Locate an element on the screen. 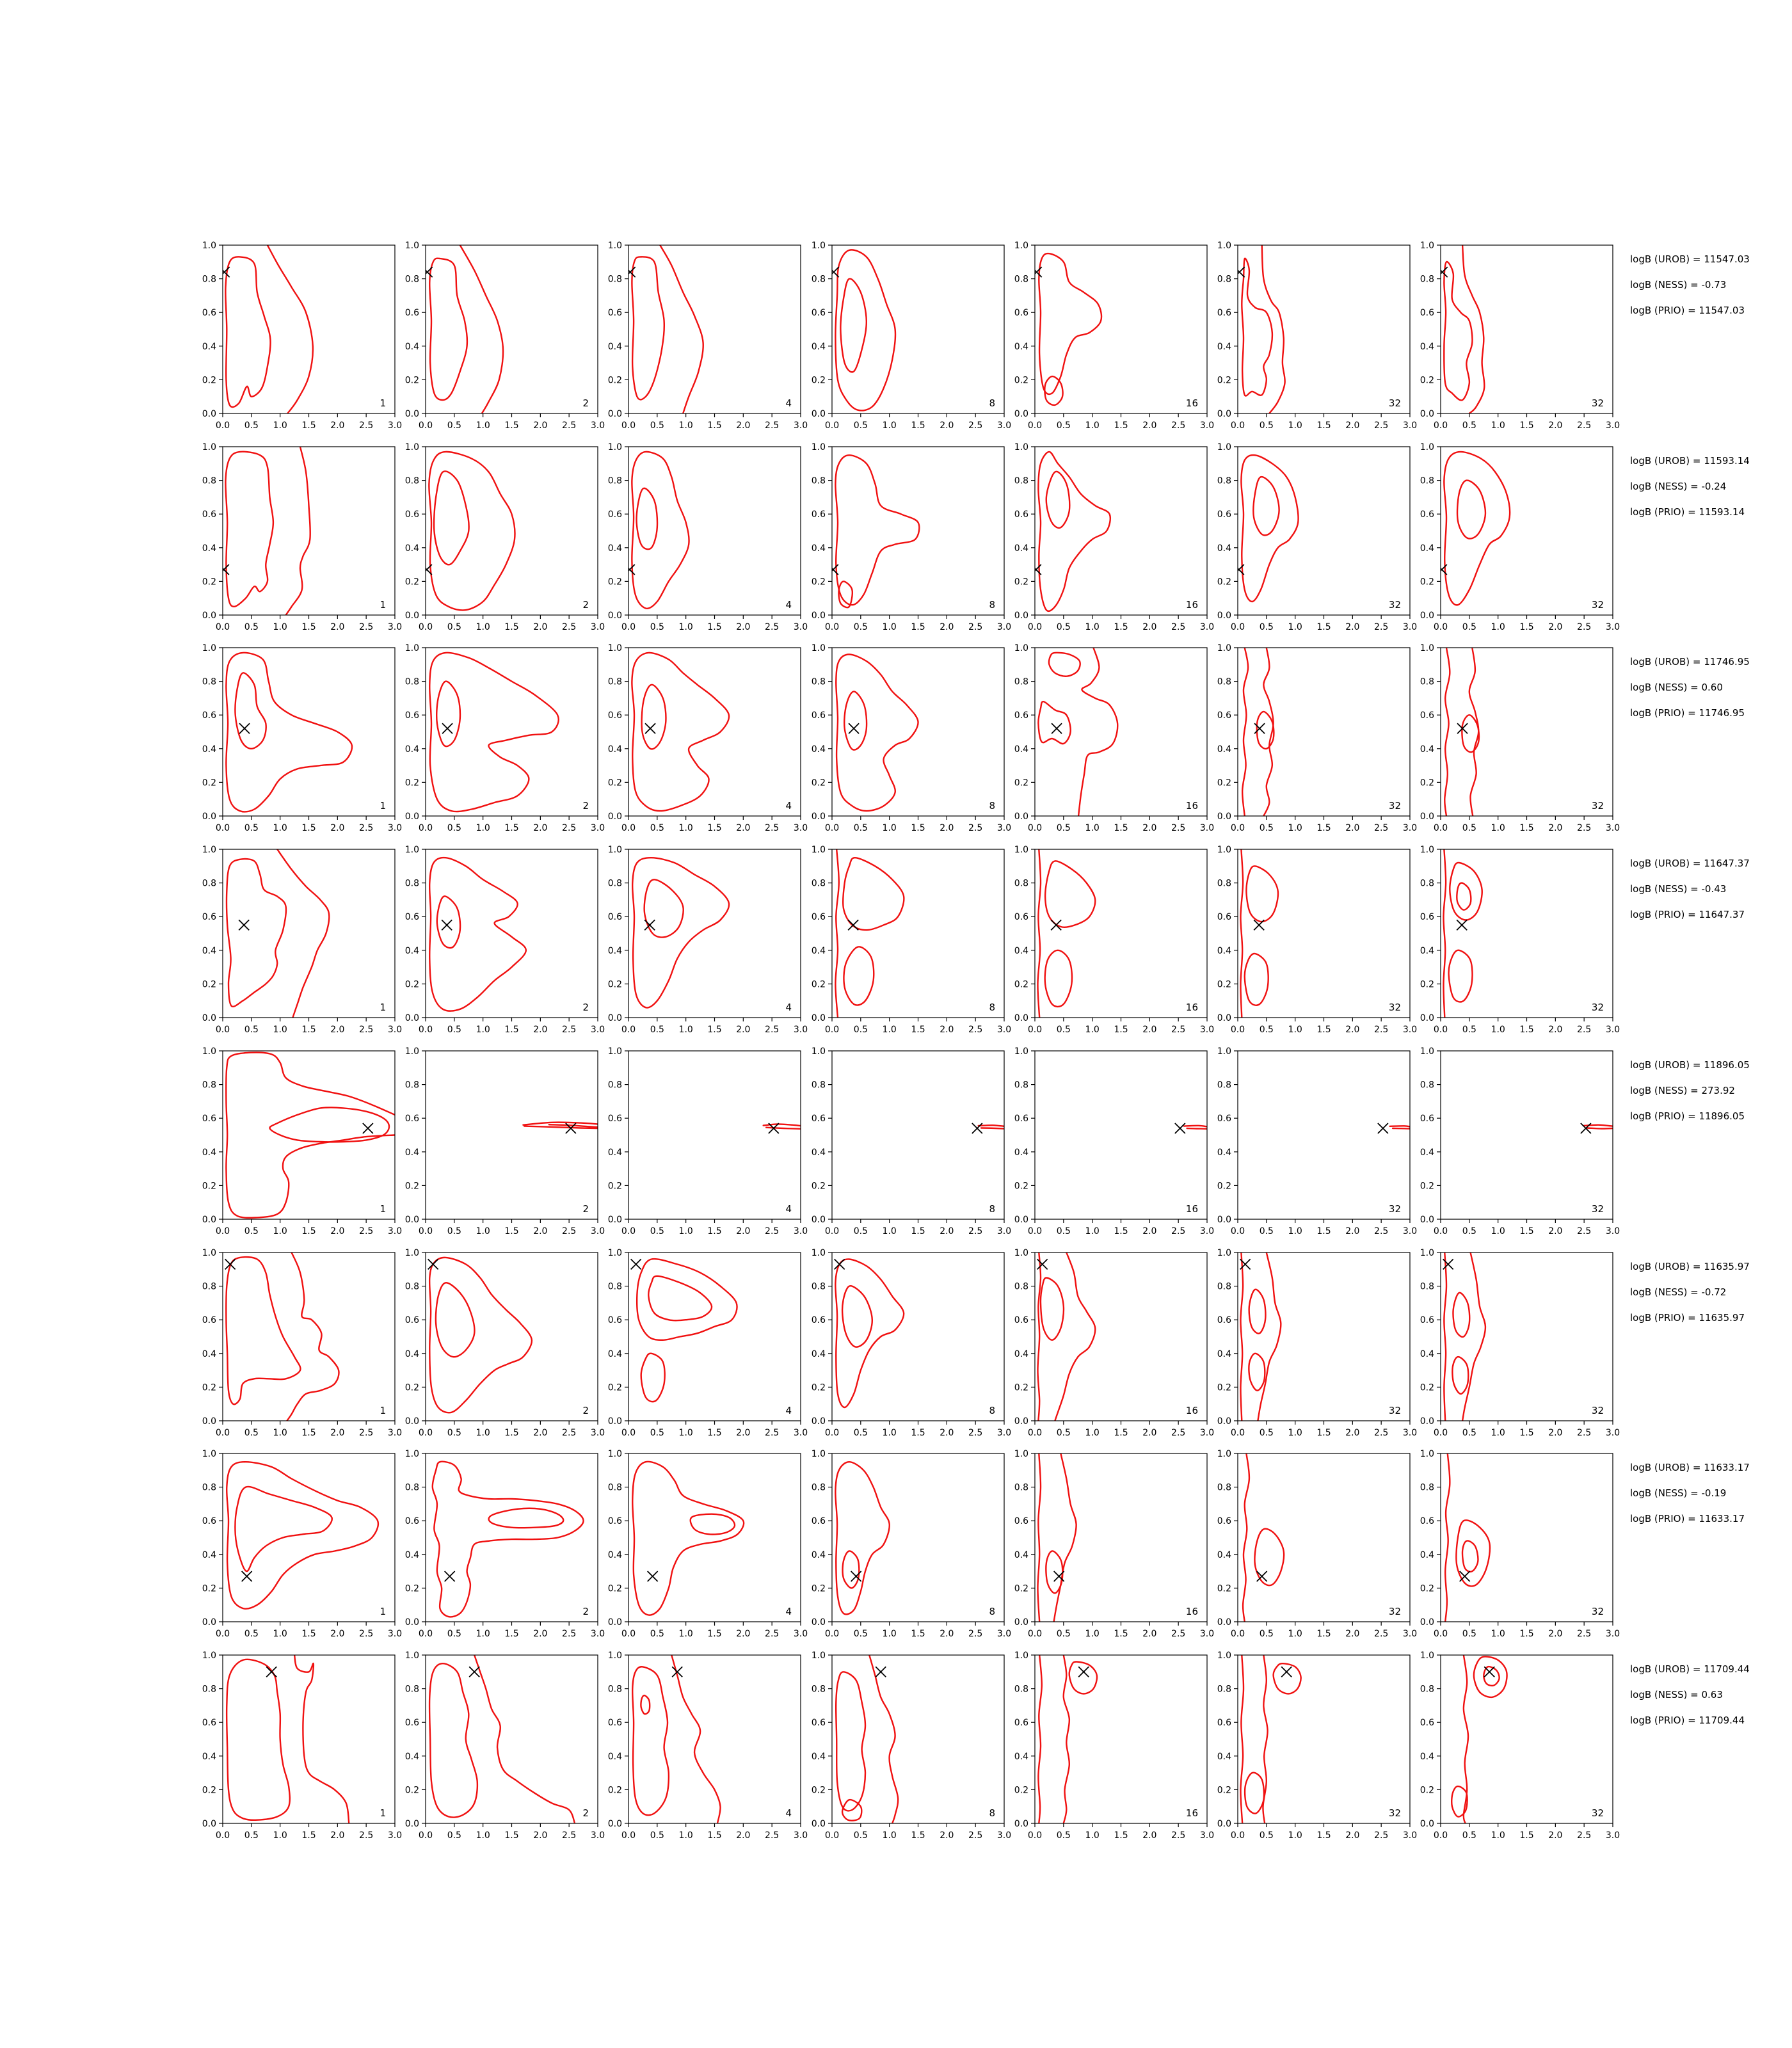 This screenshot has width=1792, height=2048. logb-prio-value: logB (PRIO) = 11709.44 is located at coordinates (1687, 1720).